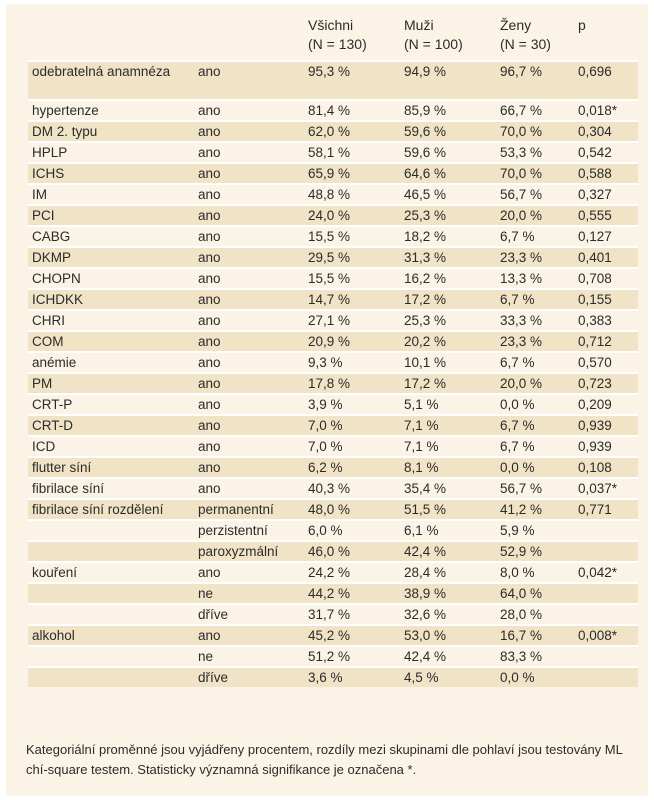 This screenshot has height=800, width=654. Describe the element at coordinates (111, 383) in the screenshot. I see `cell-variable: PM` at that location.